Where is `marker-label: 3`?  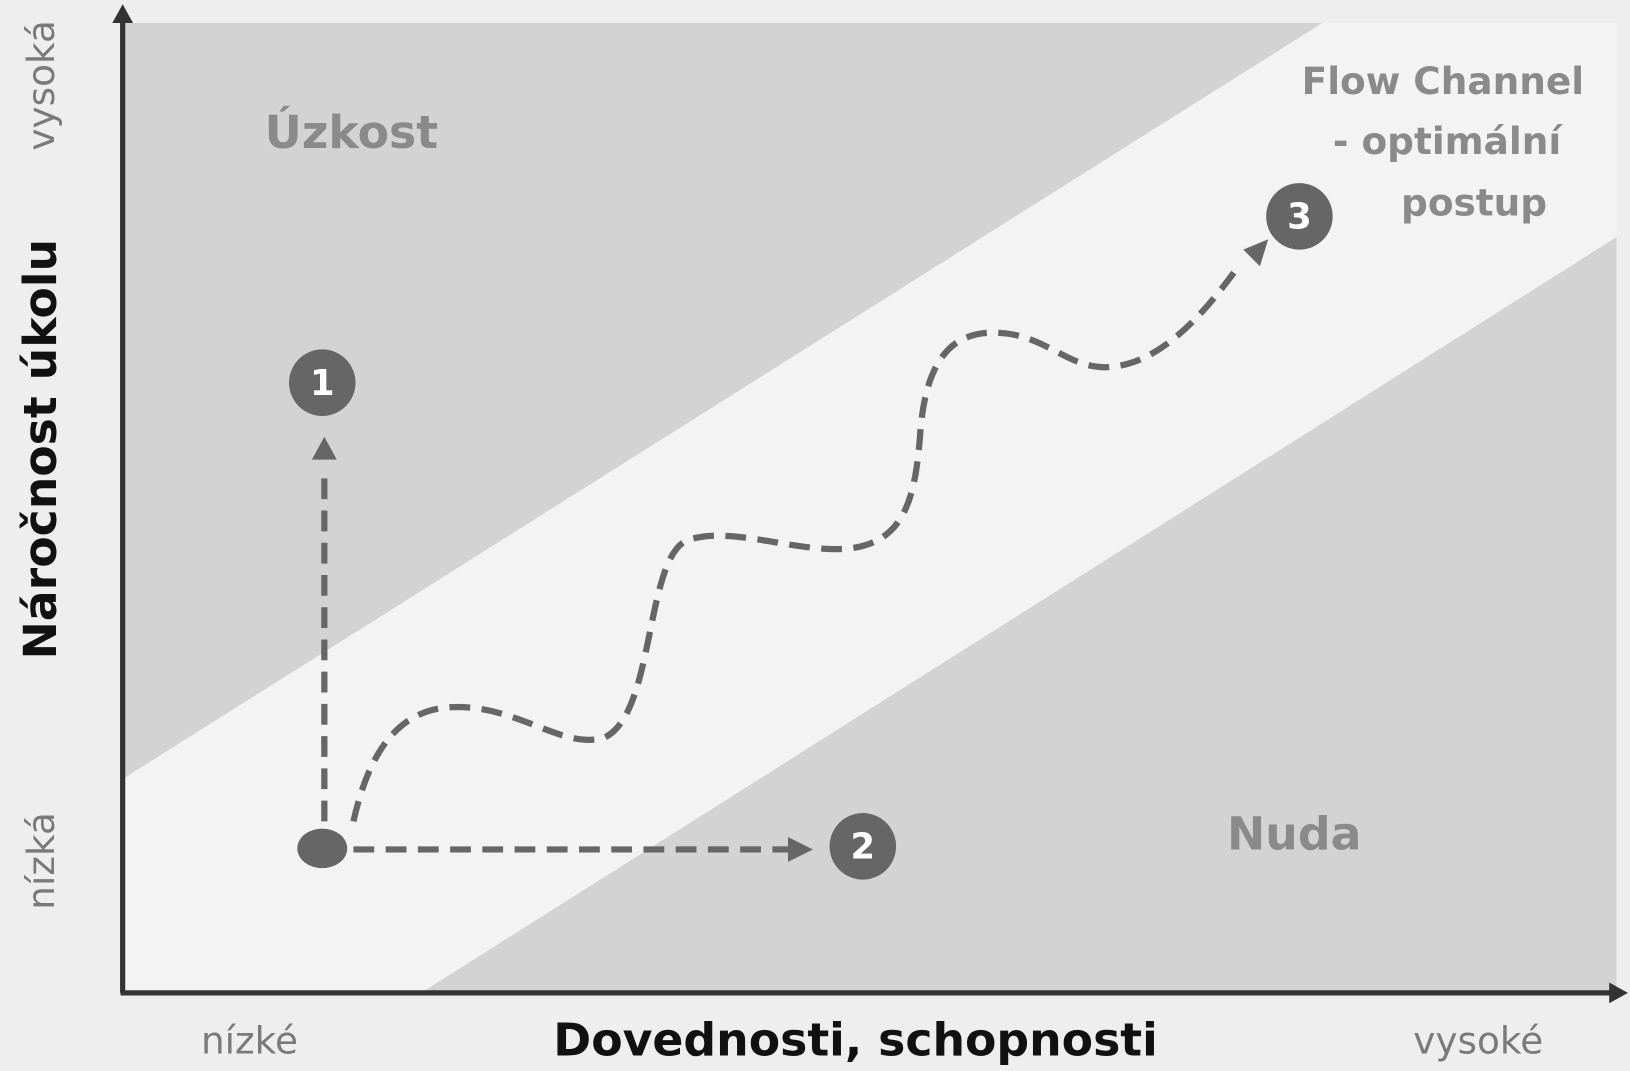 marker-label: 3 is located at coordinates (1299, 216).